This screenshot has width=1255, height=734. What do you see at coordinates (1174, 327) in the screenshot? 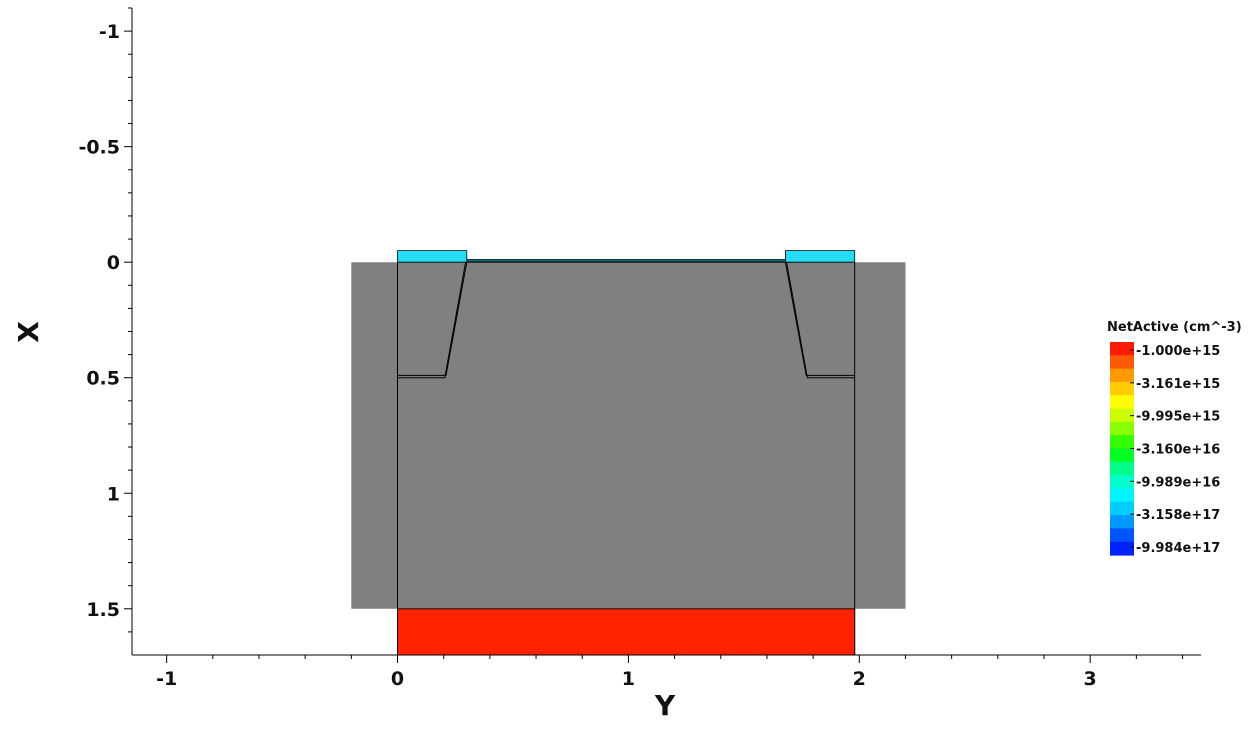
I see `colorbar-title: NetActive (cm^-3)` at bounding box center [1174, 327].